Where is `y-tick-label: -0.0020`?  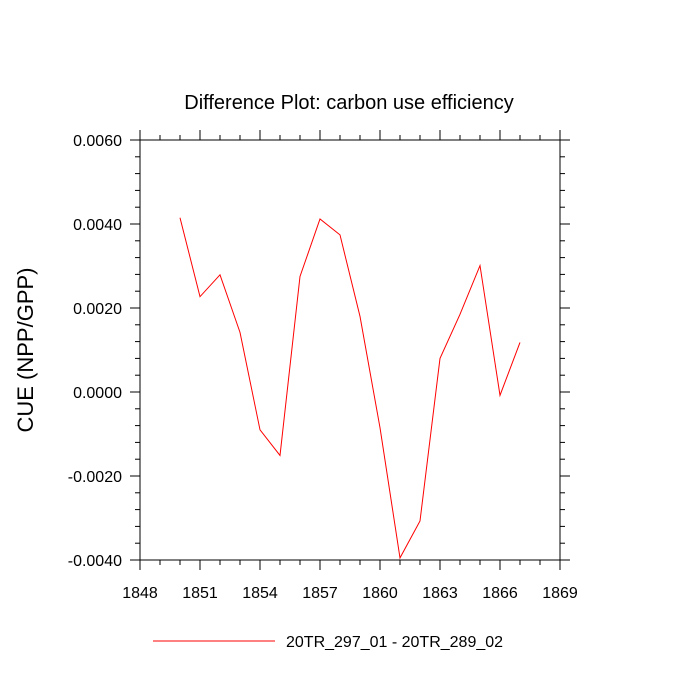 y-tick-label: -0.0020 is located at coordinates (95, 477).